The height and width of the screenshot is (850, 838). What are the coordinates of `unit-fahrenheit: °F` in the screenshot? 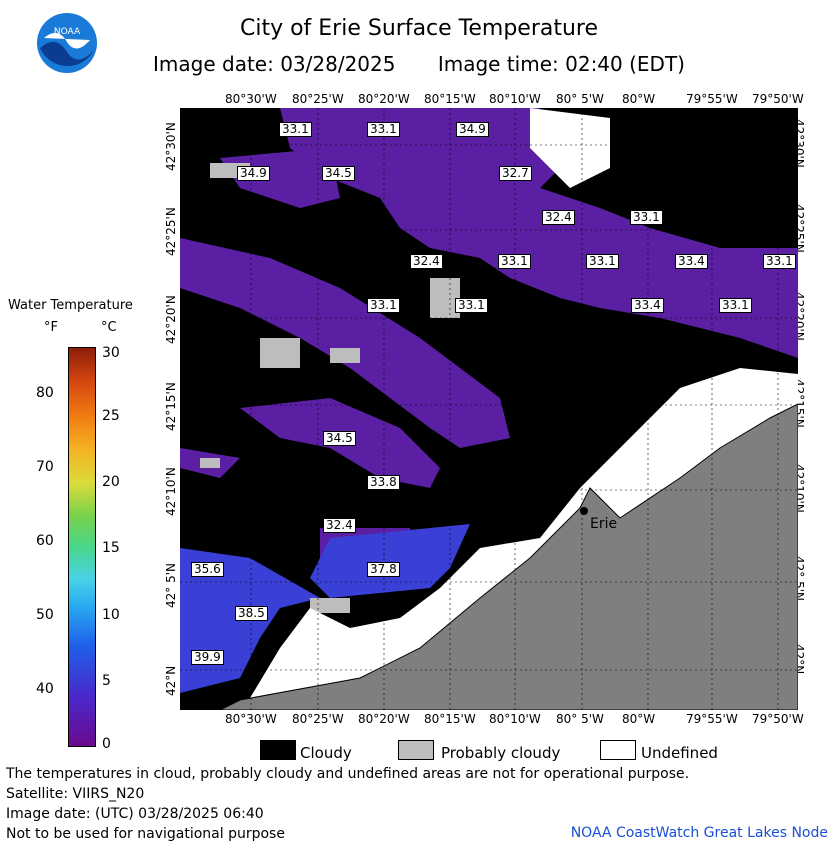 It's located at (51, 327).